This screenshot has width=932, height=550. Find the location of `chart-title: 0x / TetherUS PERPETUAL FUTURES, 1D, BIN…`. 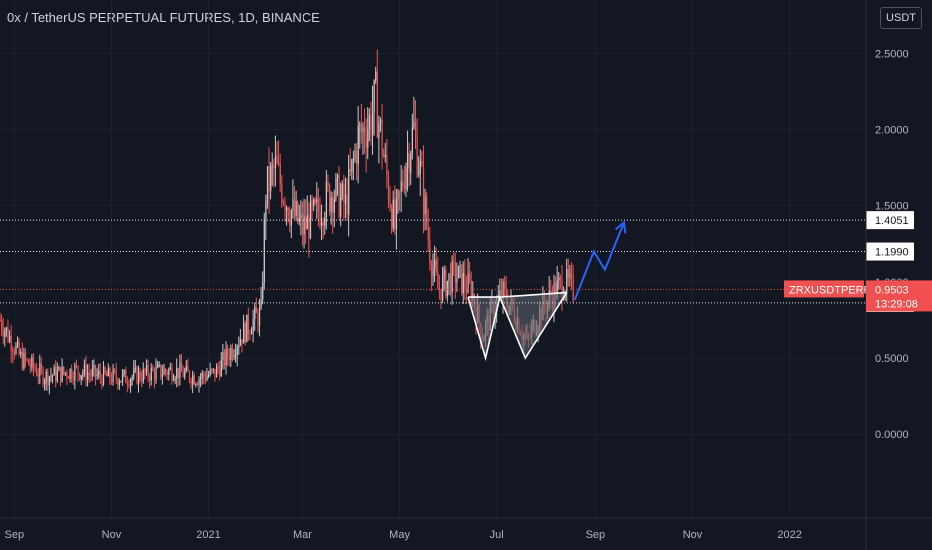

chart-title: 0x / TetherUS PERPETUAL FUTURES, 1D, BIN… is located at coordinates (163, 17).